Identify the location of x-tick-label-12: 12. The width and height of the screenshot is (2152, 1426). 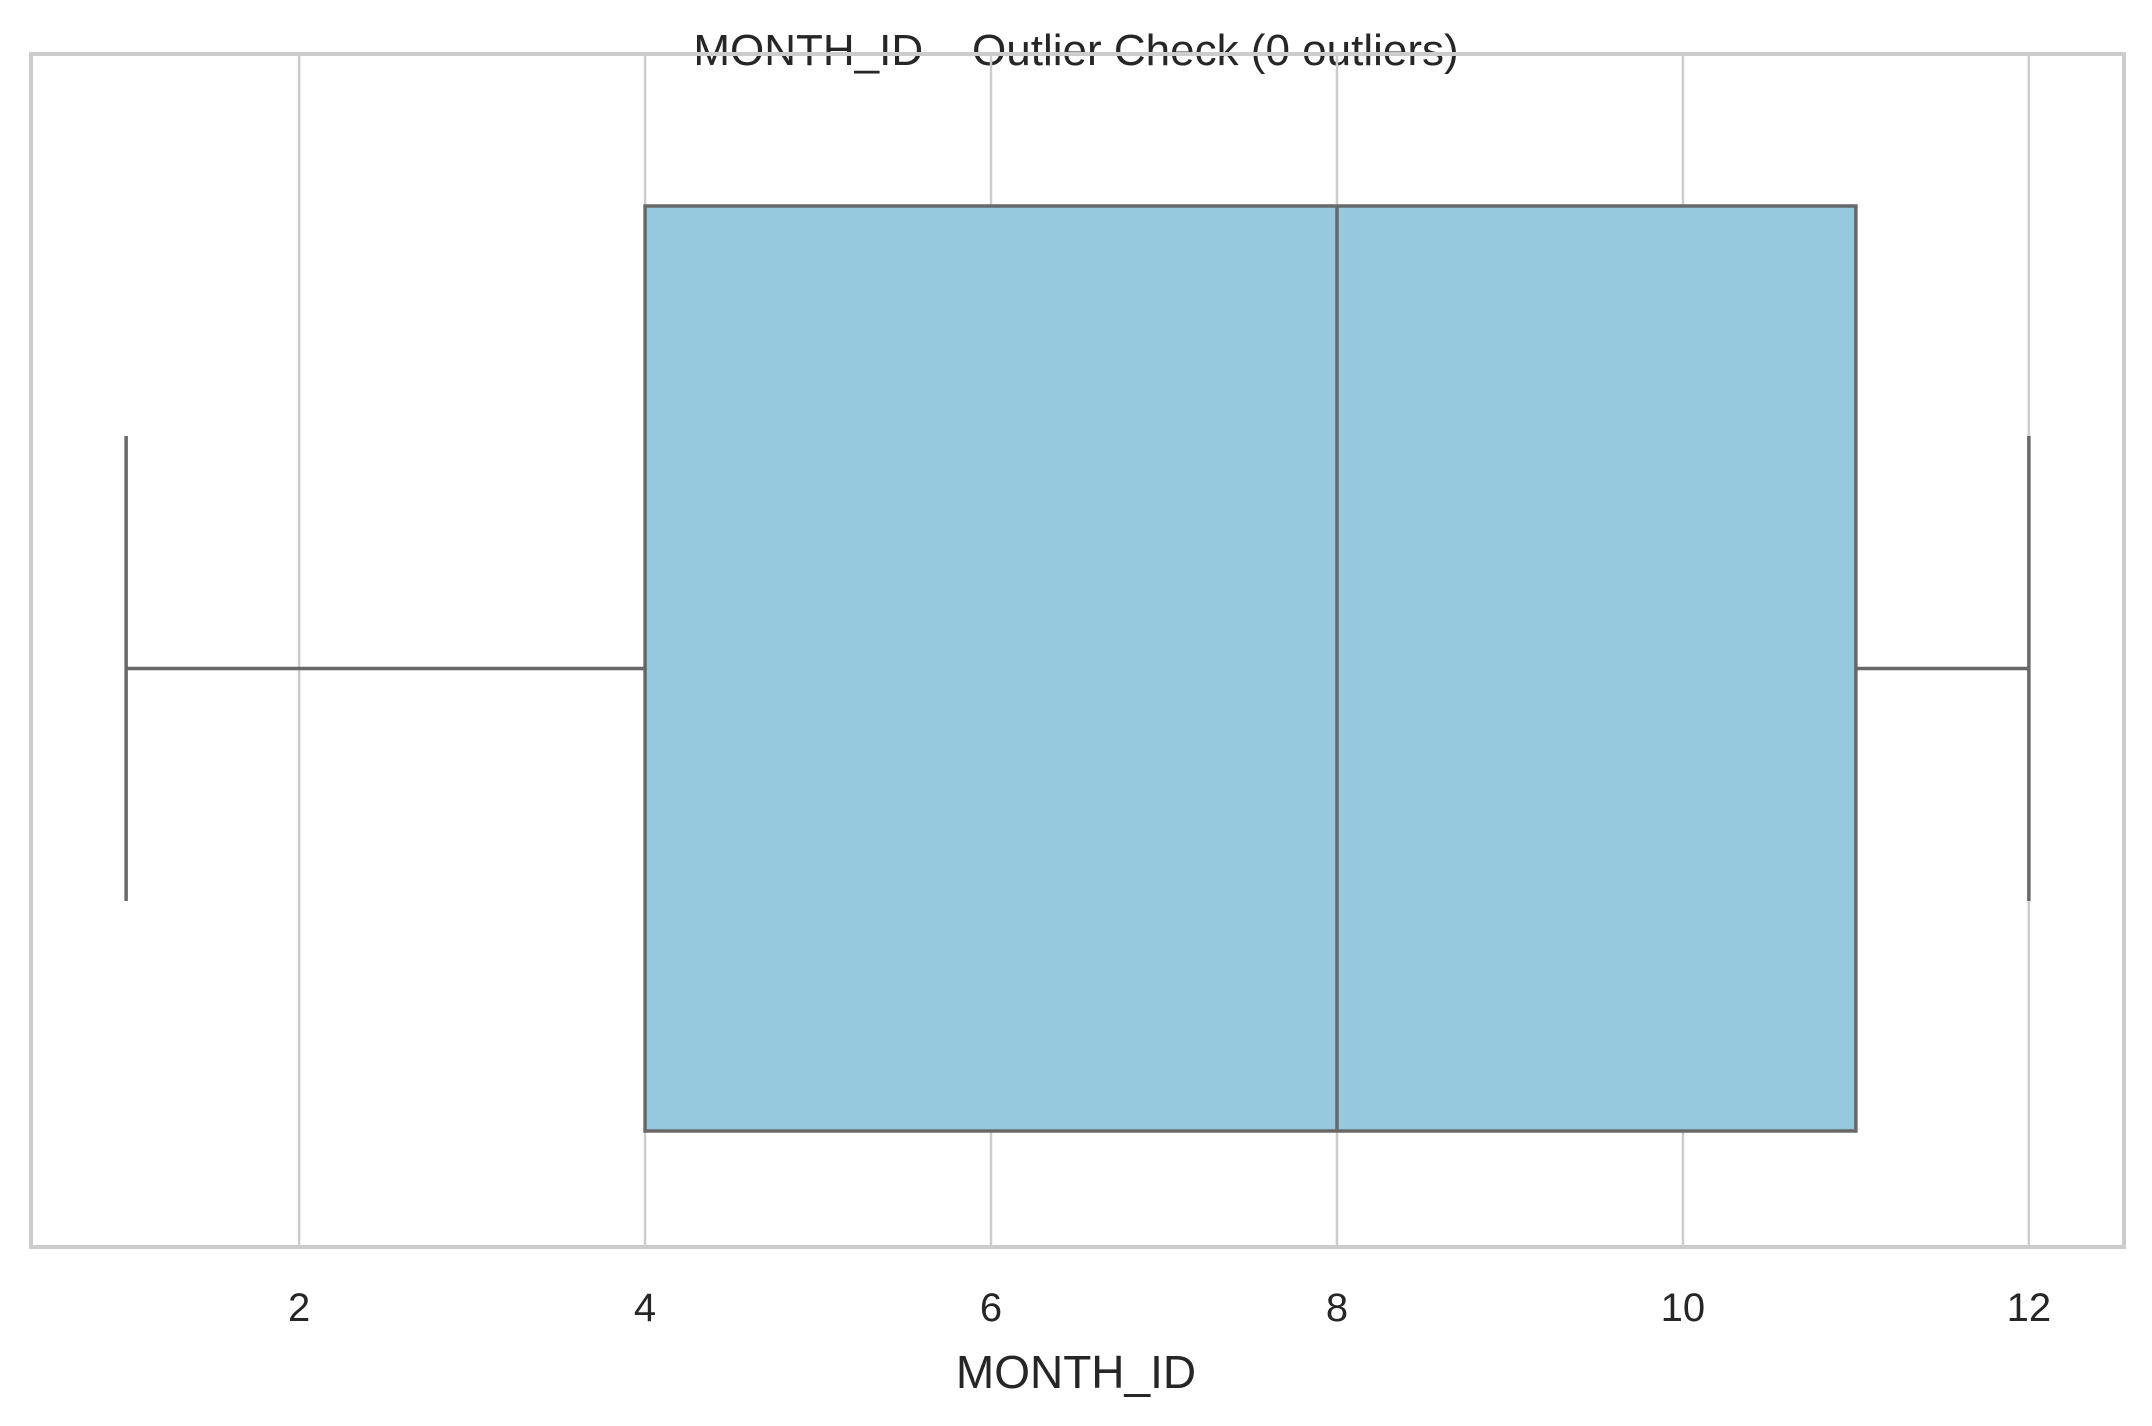
(2029, 1308).